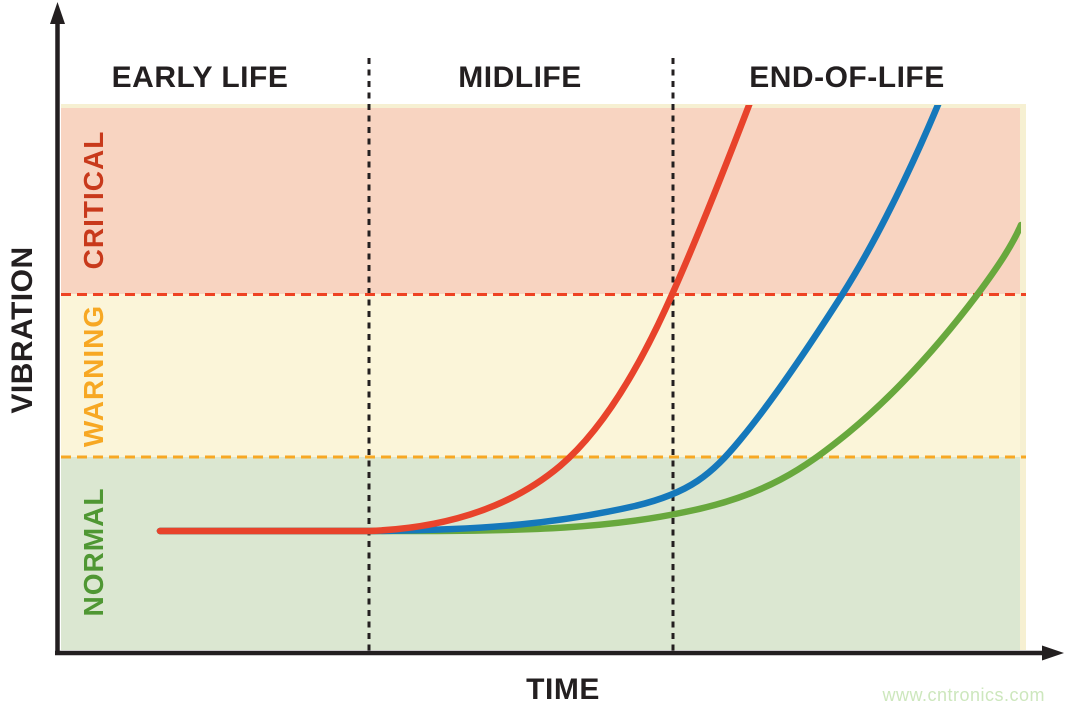 The image size is (1067, 712). I want to click on x-axis-arrow-icon, so click(1053, 653).